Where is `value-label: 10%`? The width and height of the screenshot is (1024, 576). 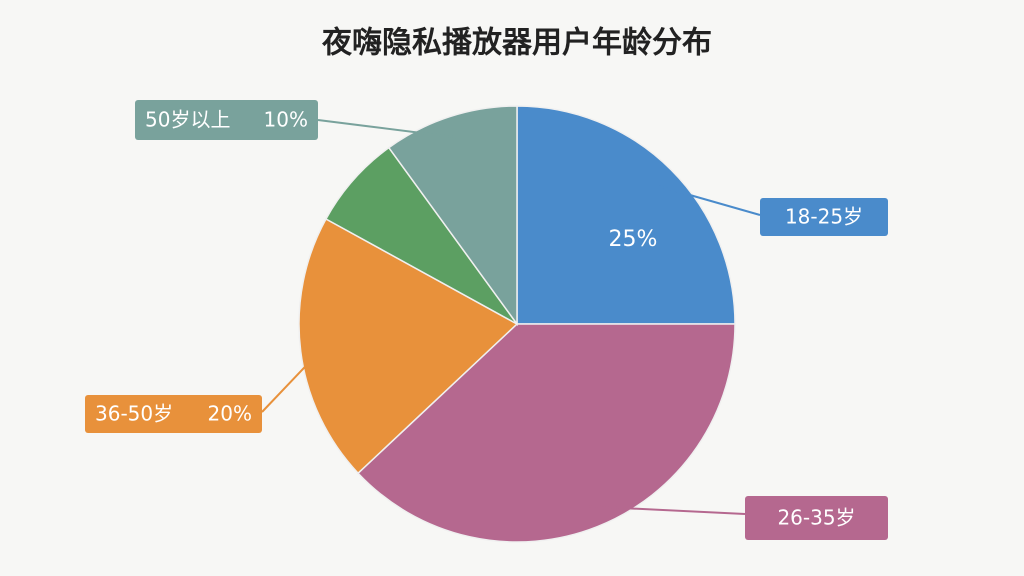 value-label: 10% is located at coordinates (286, 120).